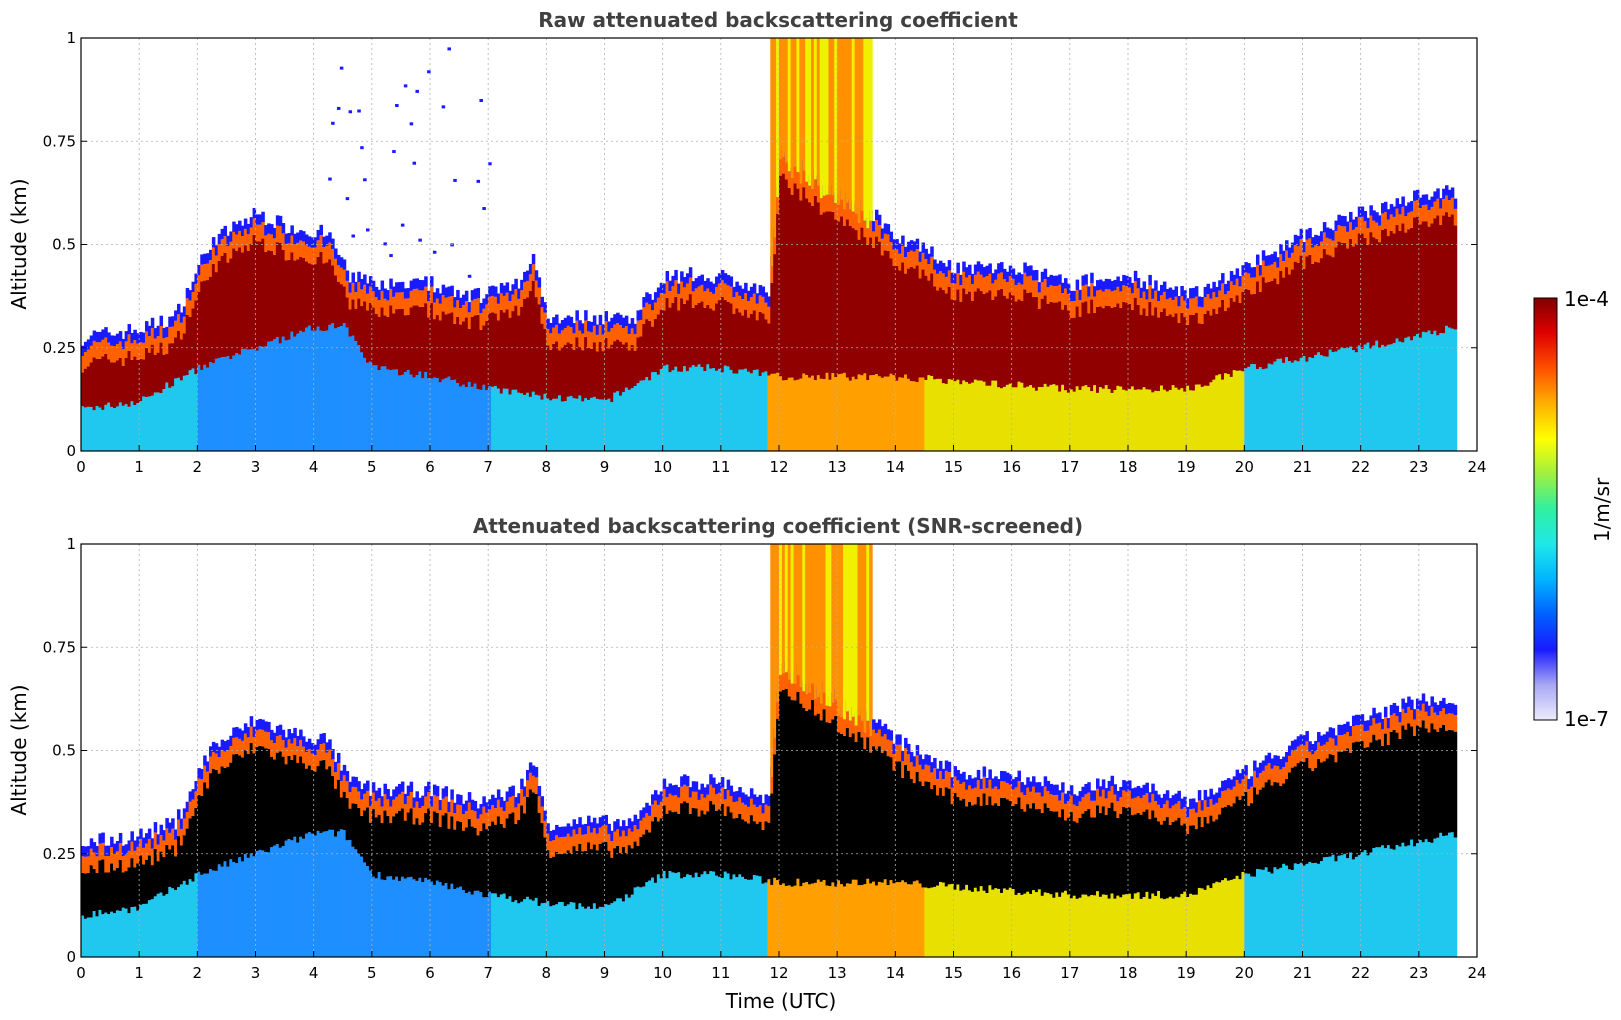 This screenshot has height=1020, width=1621. Describe the element at coordinates (781, 966) in the screenshot. I see `bottom-panel-x-ticks: 0 1 2 3 4 5 6 7 8 9 10 11 12 13 14 15 16 17 18 19 20 21 22 23 24` at that location.